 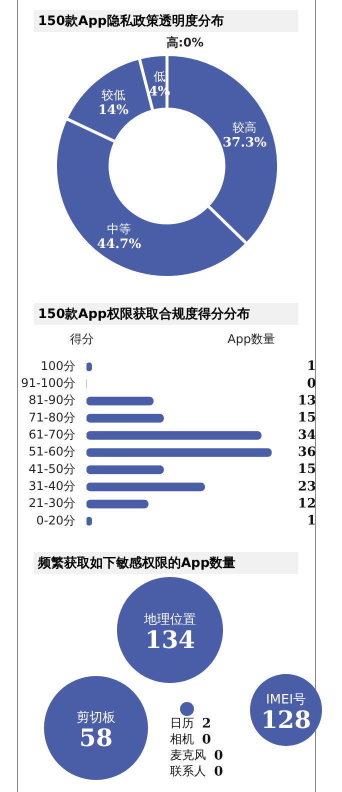 What do you see at coordinates (166, 563) in the screenshot?
I see `text: 频繁获取如下敏感权限的App数量` at bounding box center [166, 563].